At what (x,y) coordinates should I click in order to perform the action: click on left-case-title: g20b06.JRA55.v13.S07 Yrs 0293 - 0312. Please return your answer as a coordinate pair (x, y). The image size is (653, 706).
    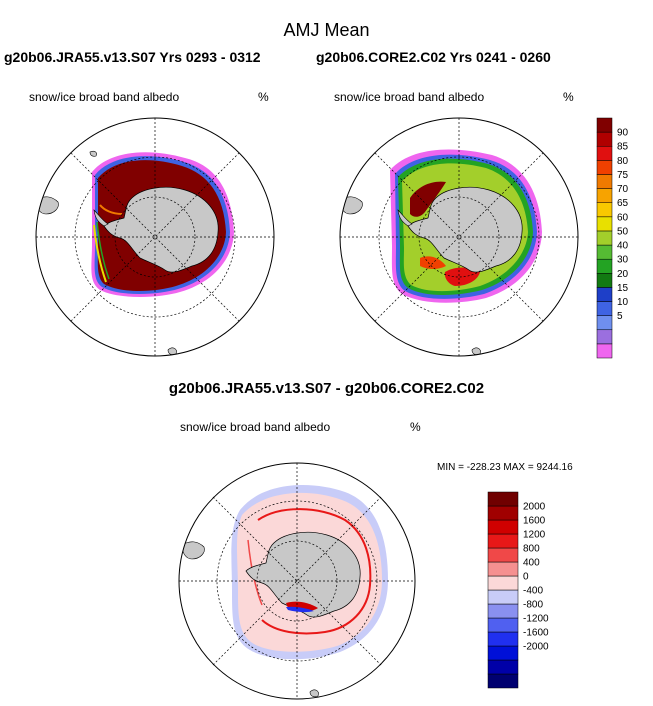
    Looking at the image, I should click on (132, 57).